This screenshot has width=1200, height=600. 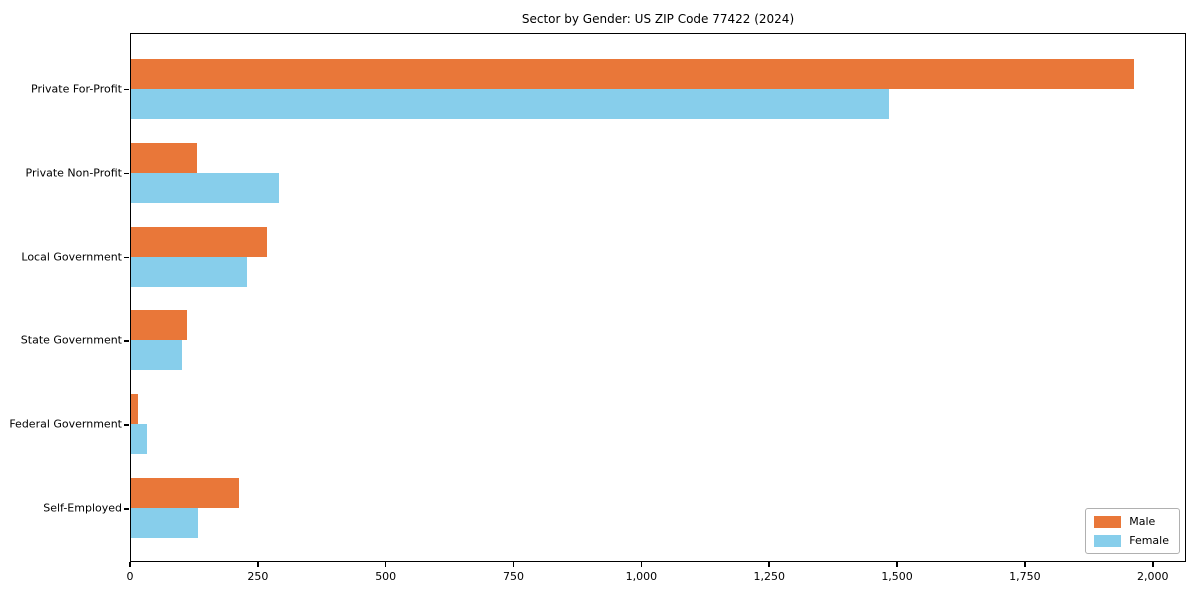 I want to click on y-axis-label: Private For-Profit, so click(x=76, y=89).